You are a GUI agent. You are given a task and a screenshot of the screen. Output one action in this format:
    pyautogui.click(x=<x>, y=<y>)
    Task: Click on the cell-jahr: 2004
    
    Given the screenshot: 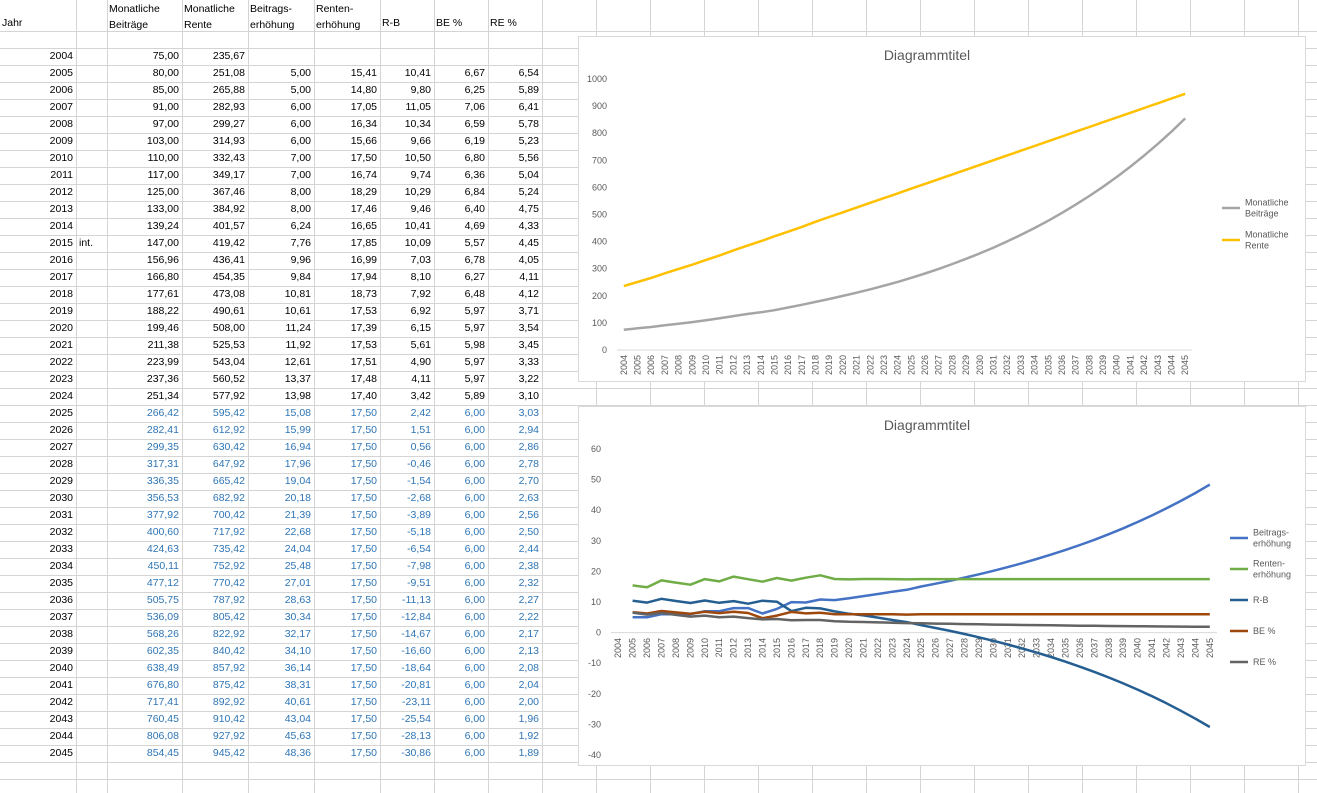 What is the action you would take?
    pyautogui.click(x=61, y=56)
    